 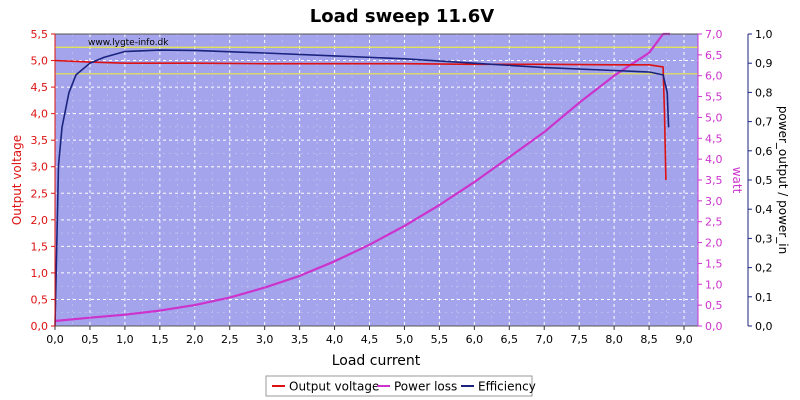 What do you see at coordinates (714, 117) in the screenshot?
I see `y-right1-tick-label: 5,0` at bounding box center [714, 117].